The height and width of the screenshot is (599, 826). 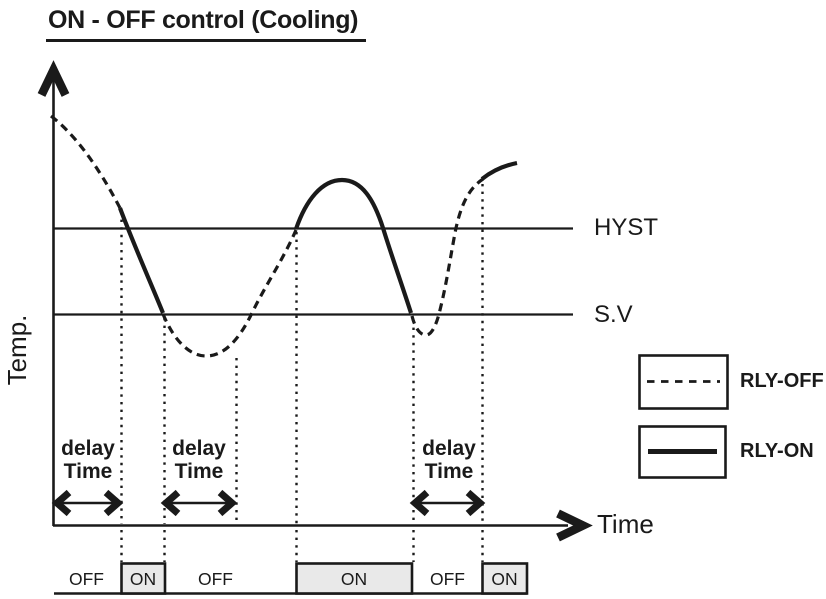 I want to click on sv-line-label: S.V, so click(x=613, y=314).